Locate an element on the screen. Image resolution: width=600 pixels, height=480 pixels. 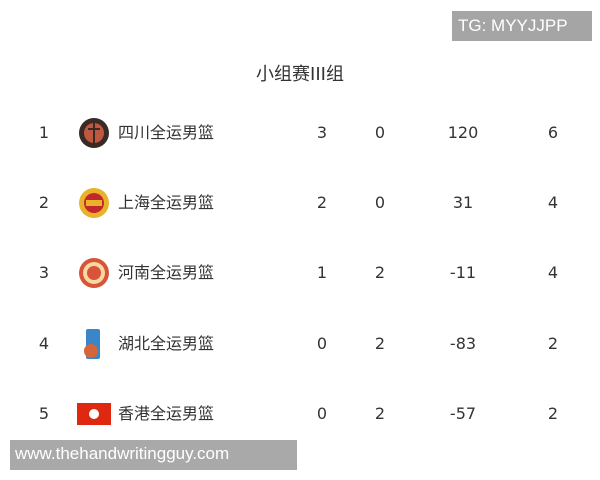
points: 6 is located at coordinates (553, 132).